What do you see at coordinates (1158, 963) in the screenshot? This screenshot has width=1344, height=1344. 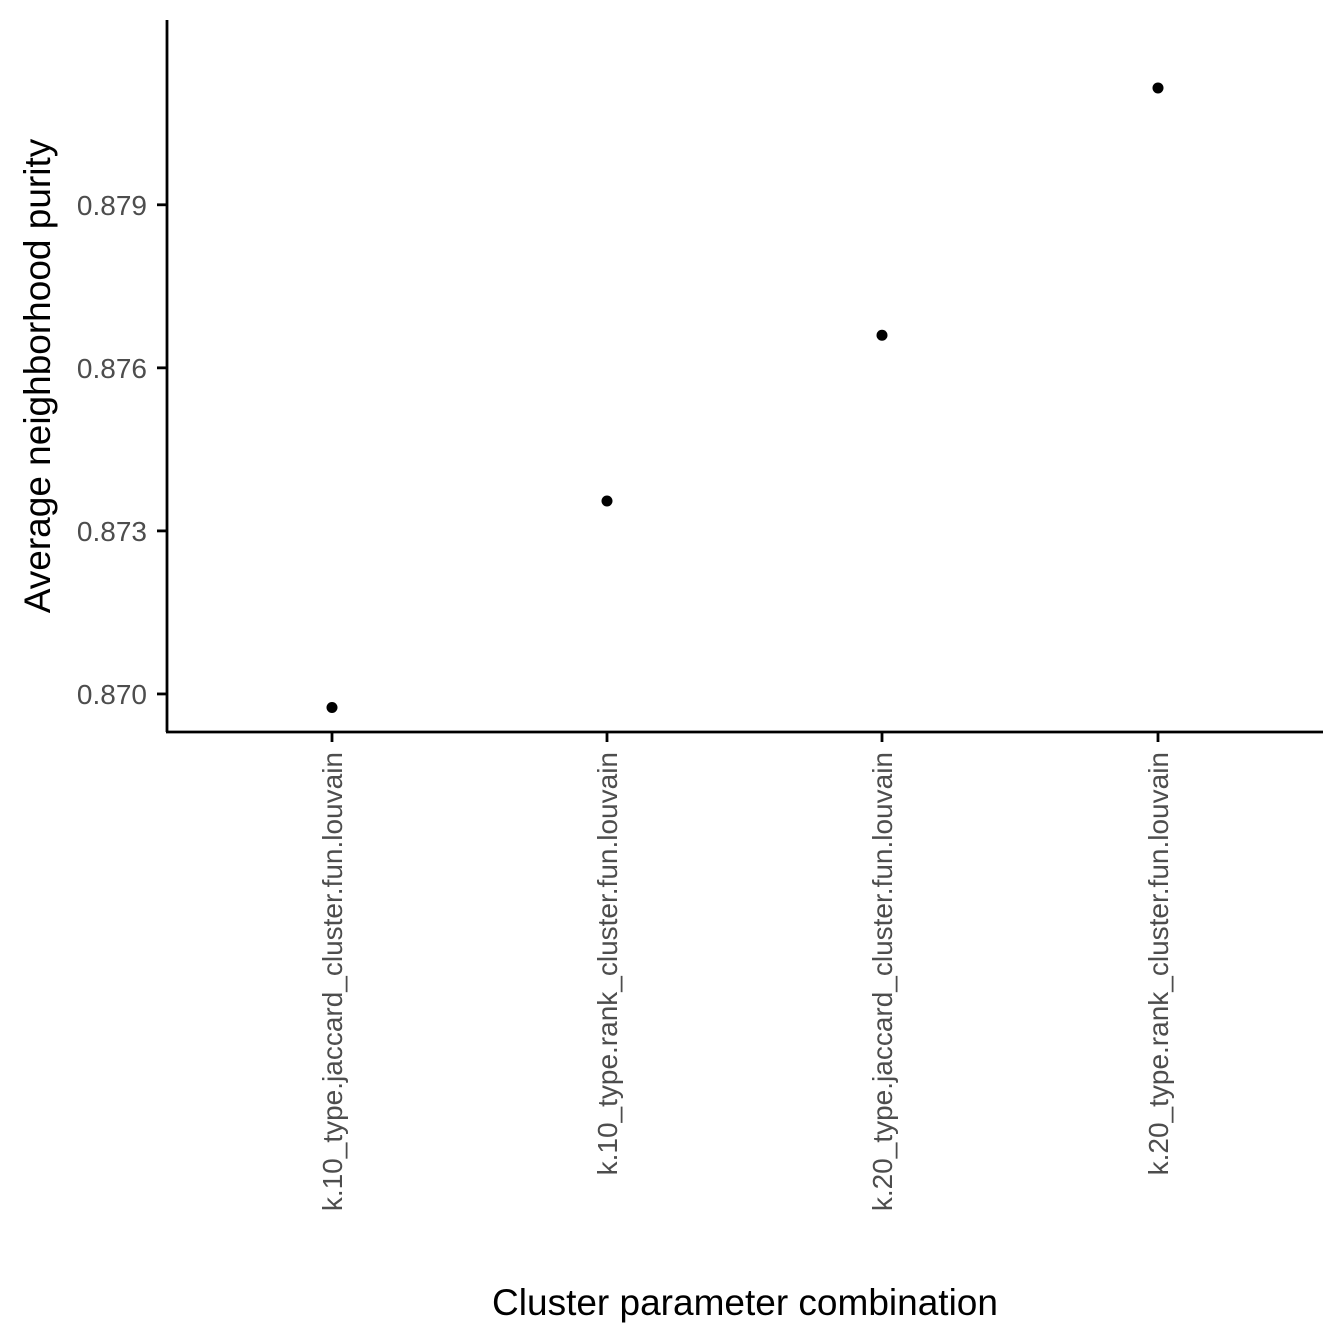 I see `x-tick-label: k.20_type.rank_cluster.fun.louvain` at bounding box center [1158, 963].